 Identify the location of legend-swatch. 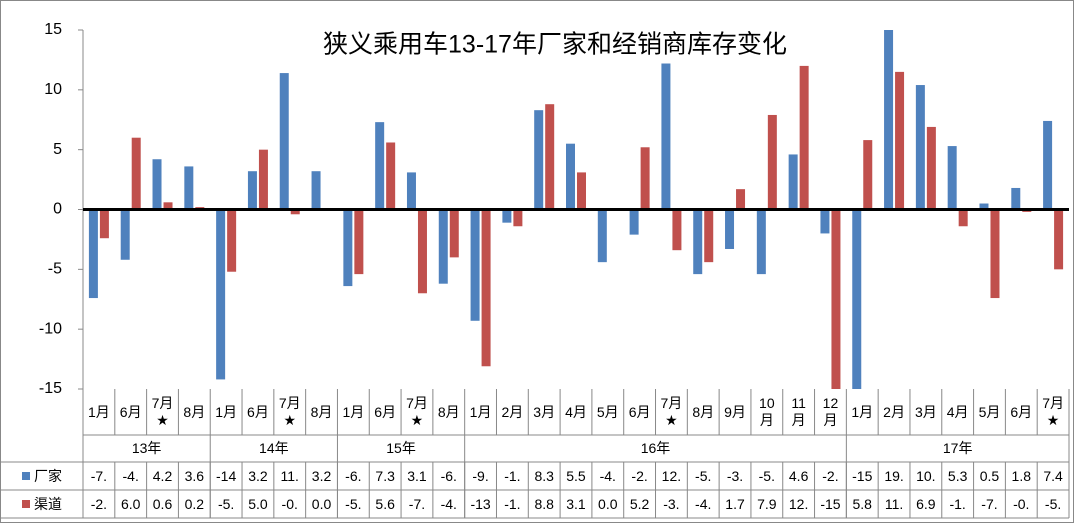
(26, 504).